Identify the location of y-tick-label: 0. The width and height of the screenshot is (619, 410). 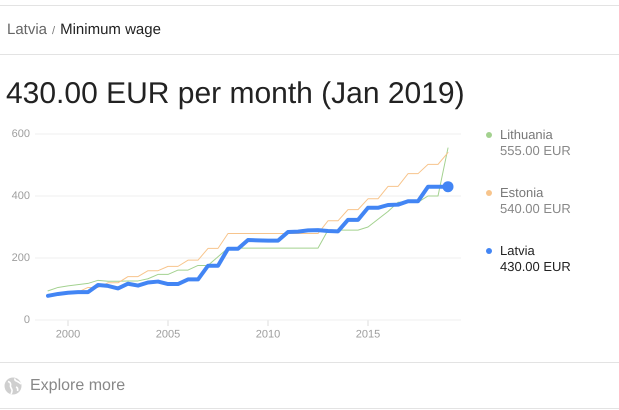
(27, 320).